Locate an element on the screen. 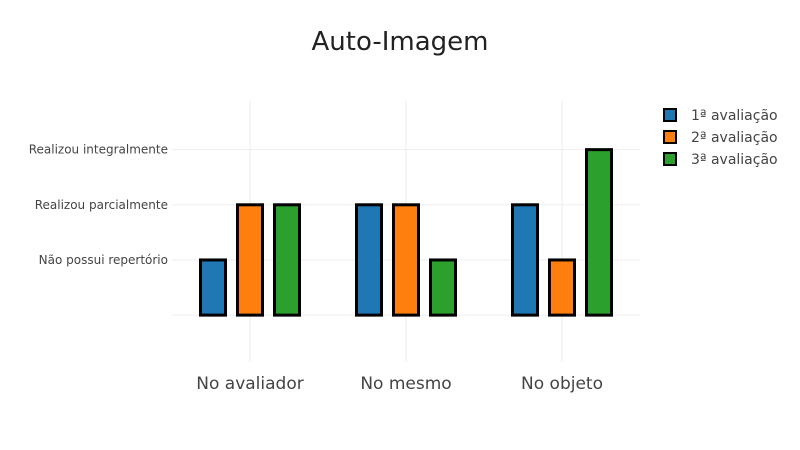  legend: 1ª avaliação 2ª avaliação 3ª avaliação is located at coordinates (720, 138).